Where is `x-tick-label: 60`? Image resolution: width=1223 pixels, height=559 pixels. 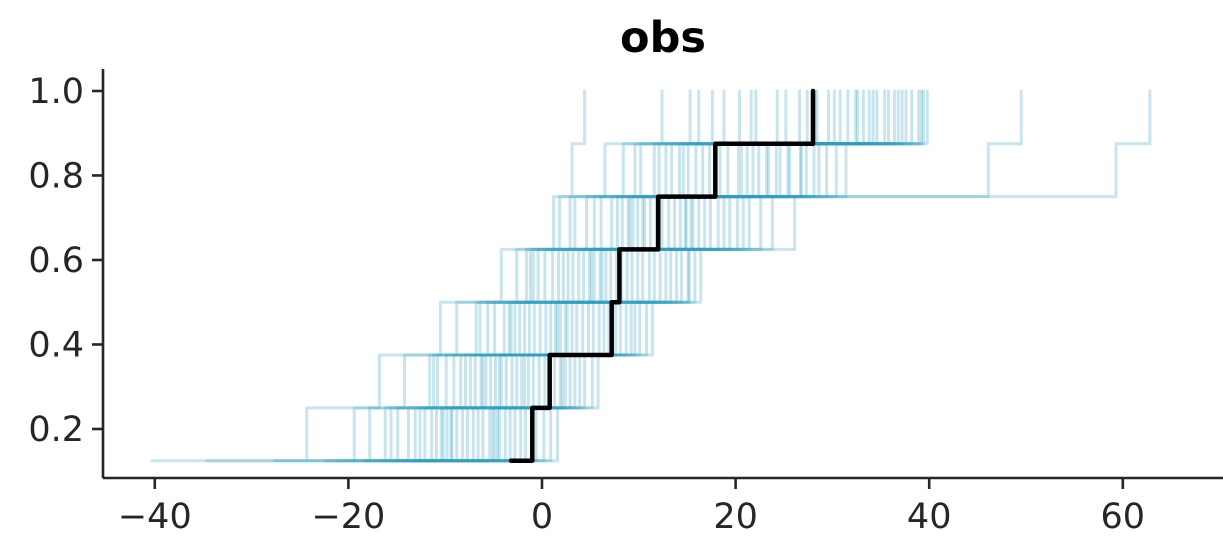
x-tick-label: 60 is located at coordinates (1123, 517).